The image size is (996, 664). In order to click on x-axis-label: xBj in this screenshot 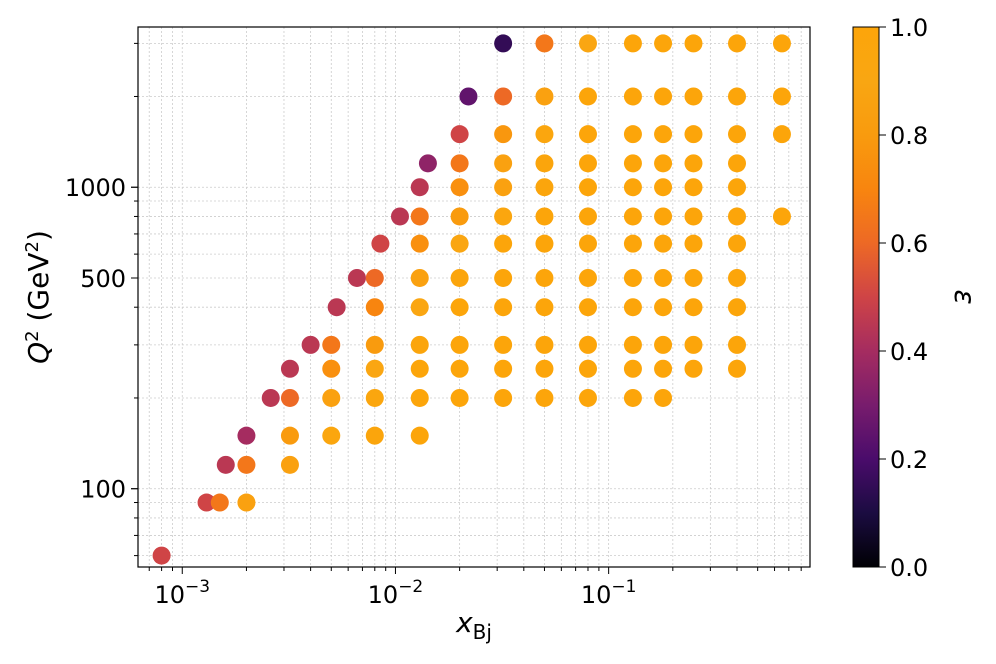, I will do `click(473, 625)`.